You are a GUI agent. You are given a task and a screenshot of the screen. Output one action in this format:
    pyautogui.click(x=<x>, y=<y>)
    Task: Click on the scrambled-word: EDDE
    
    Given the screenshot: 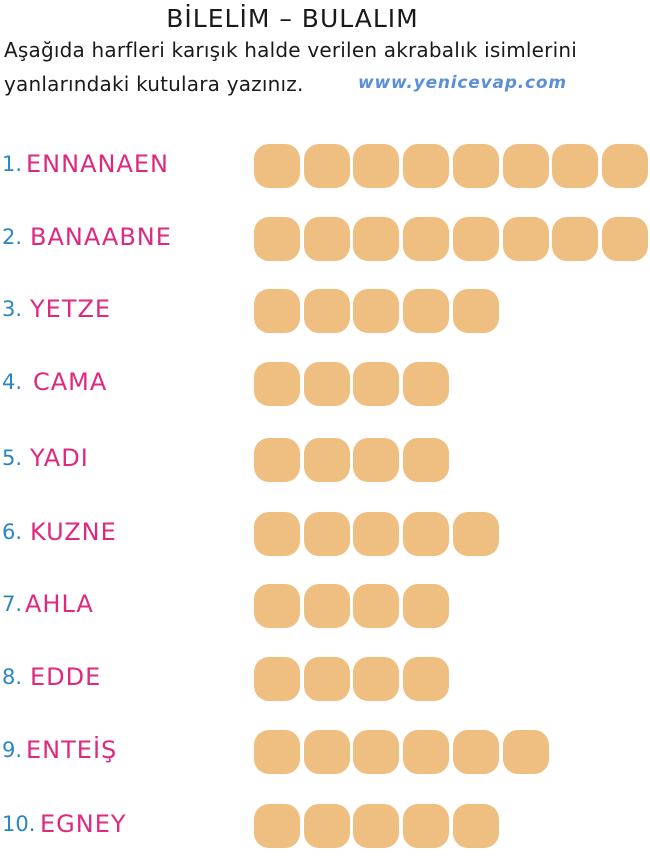 What is the action you would take?
    pyautogui.click(x=66, y=677)
    